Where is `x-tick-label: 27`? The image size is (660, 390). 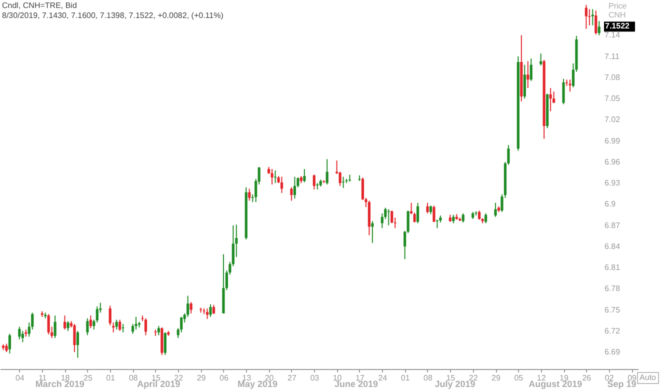 x-tick-label: 27 is located at coordinates (292, 378).